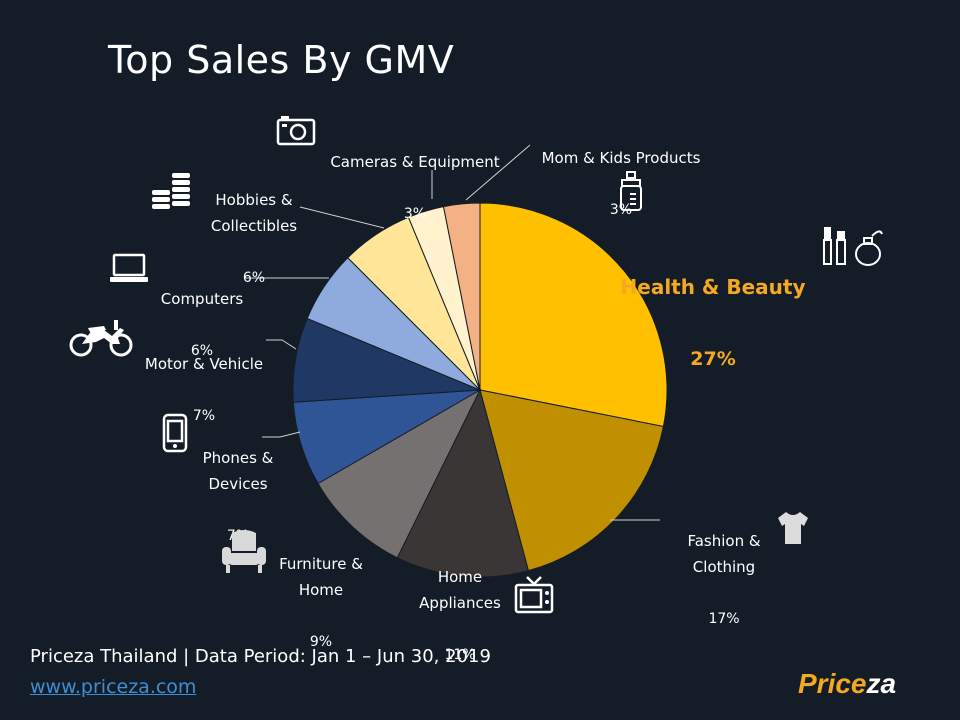  What do you see at coordinates (175, 433) in the screenshot?
I see `phone-icon` at bounding box center [175, 433].